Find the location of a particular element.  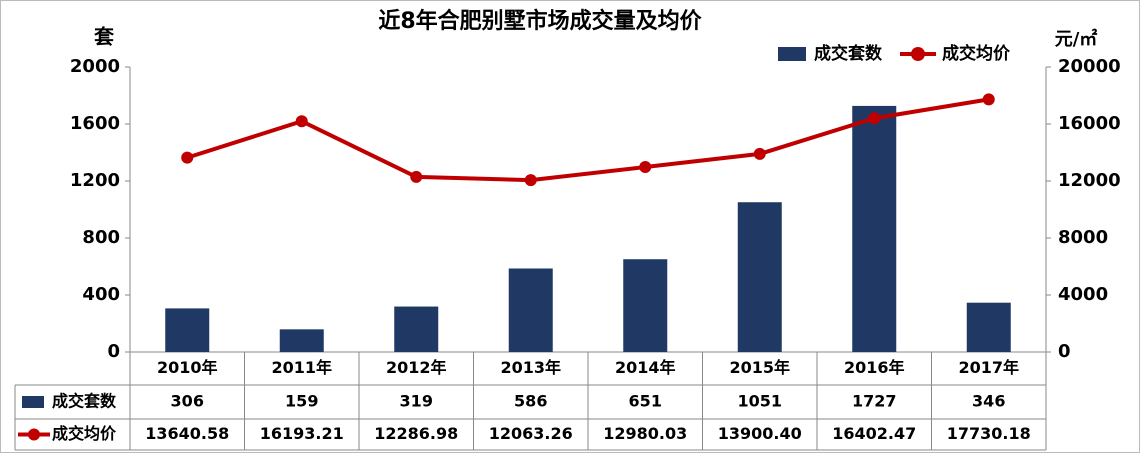

table-value: 651 is located at coordinates (645, 401).